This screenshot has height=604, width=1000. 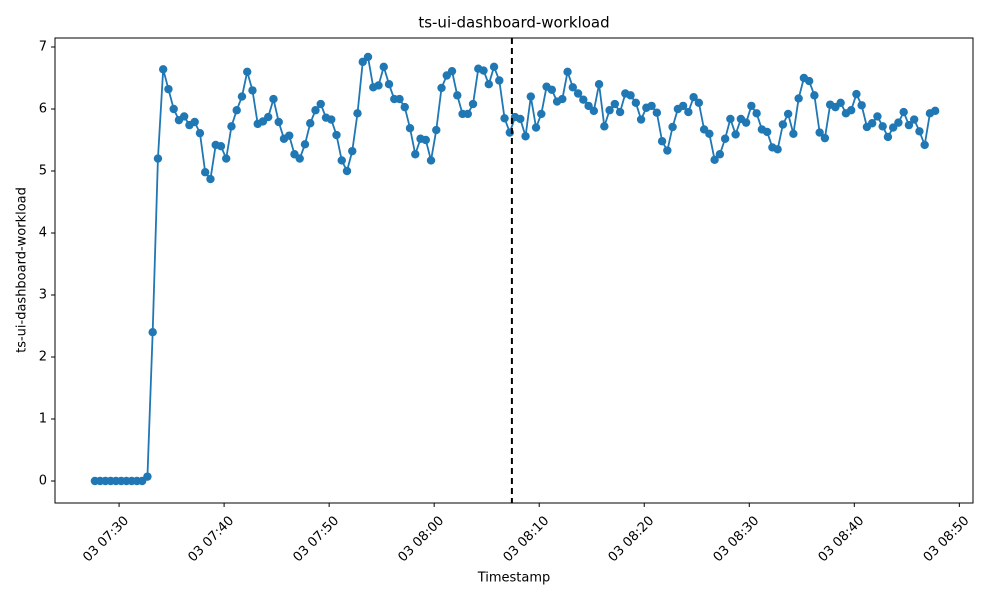 I want to click on x-tick-label: 03 08:30, so click(x=737, y=539).